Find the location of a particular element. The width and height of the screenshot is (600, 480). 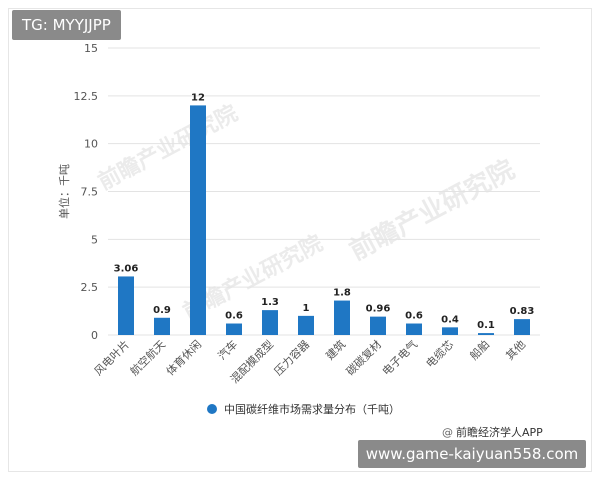

x-tick-label: 建筑 is located at coordinates (335, 349).